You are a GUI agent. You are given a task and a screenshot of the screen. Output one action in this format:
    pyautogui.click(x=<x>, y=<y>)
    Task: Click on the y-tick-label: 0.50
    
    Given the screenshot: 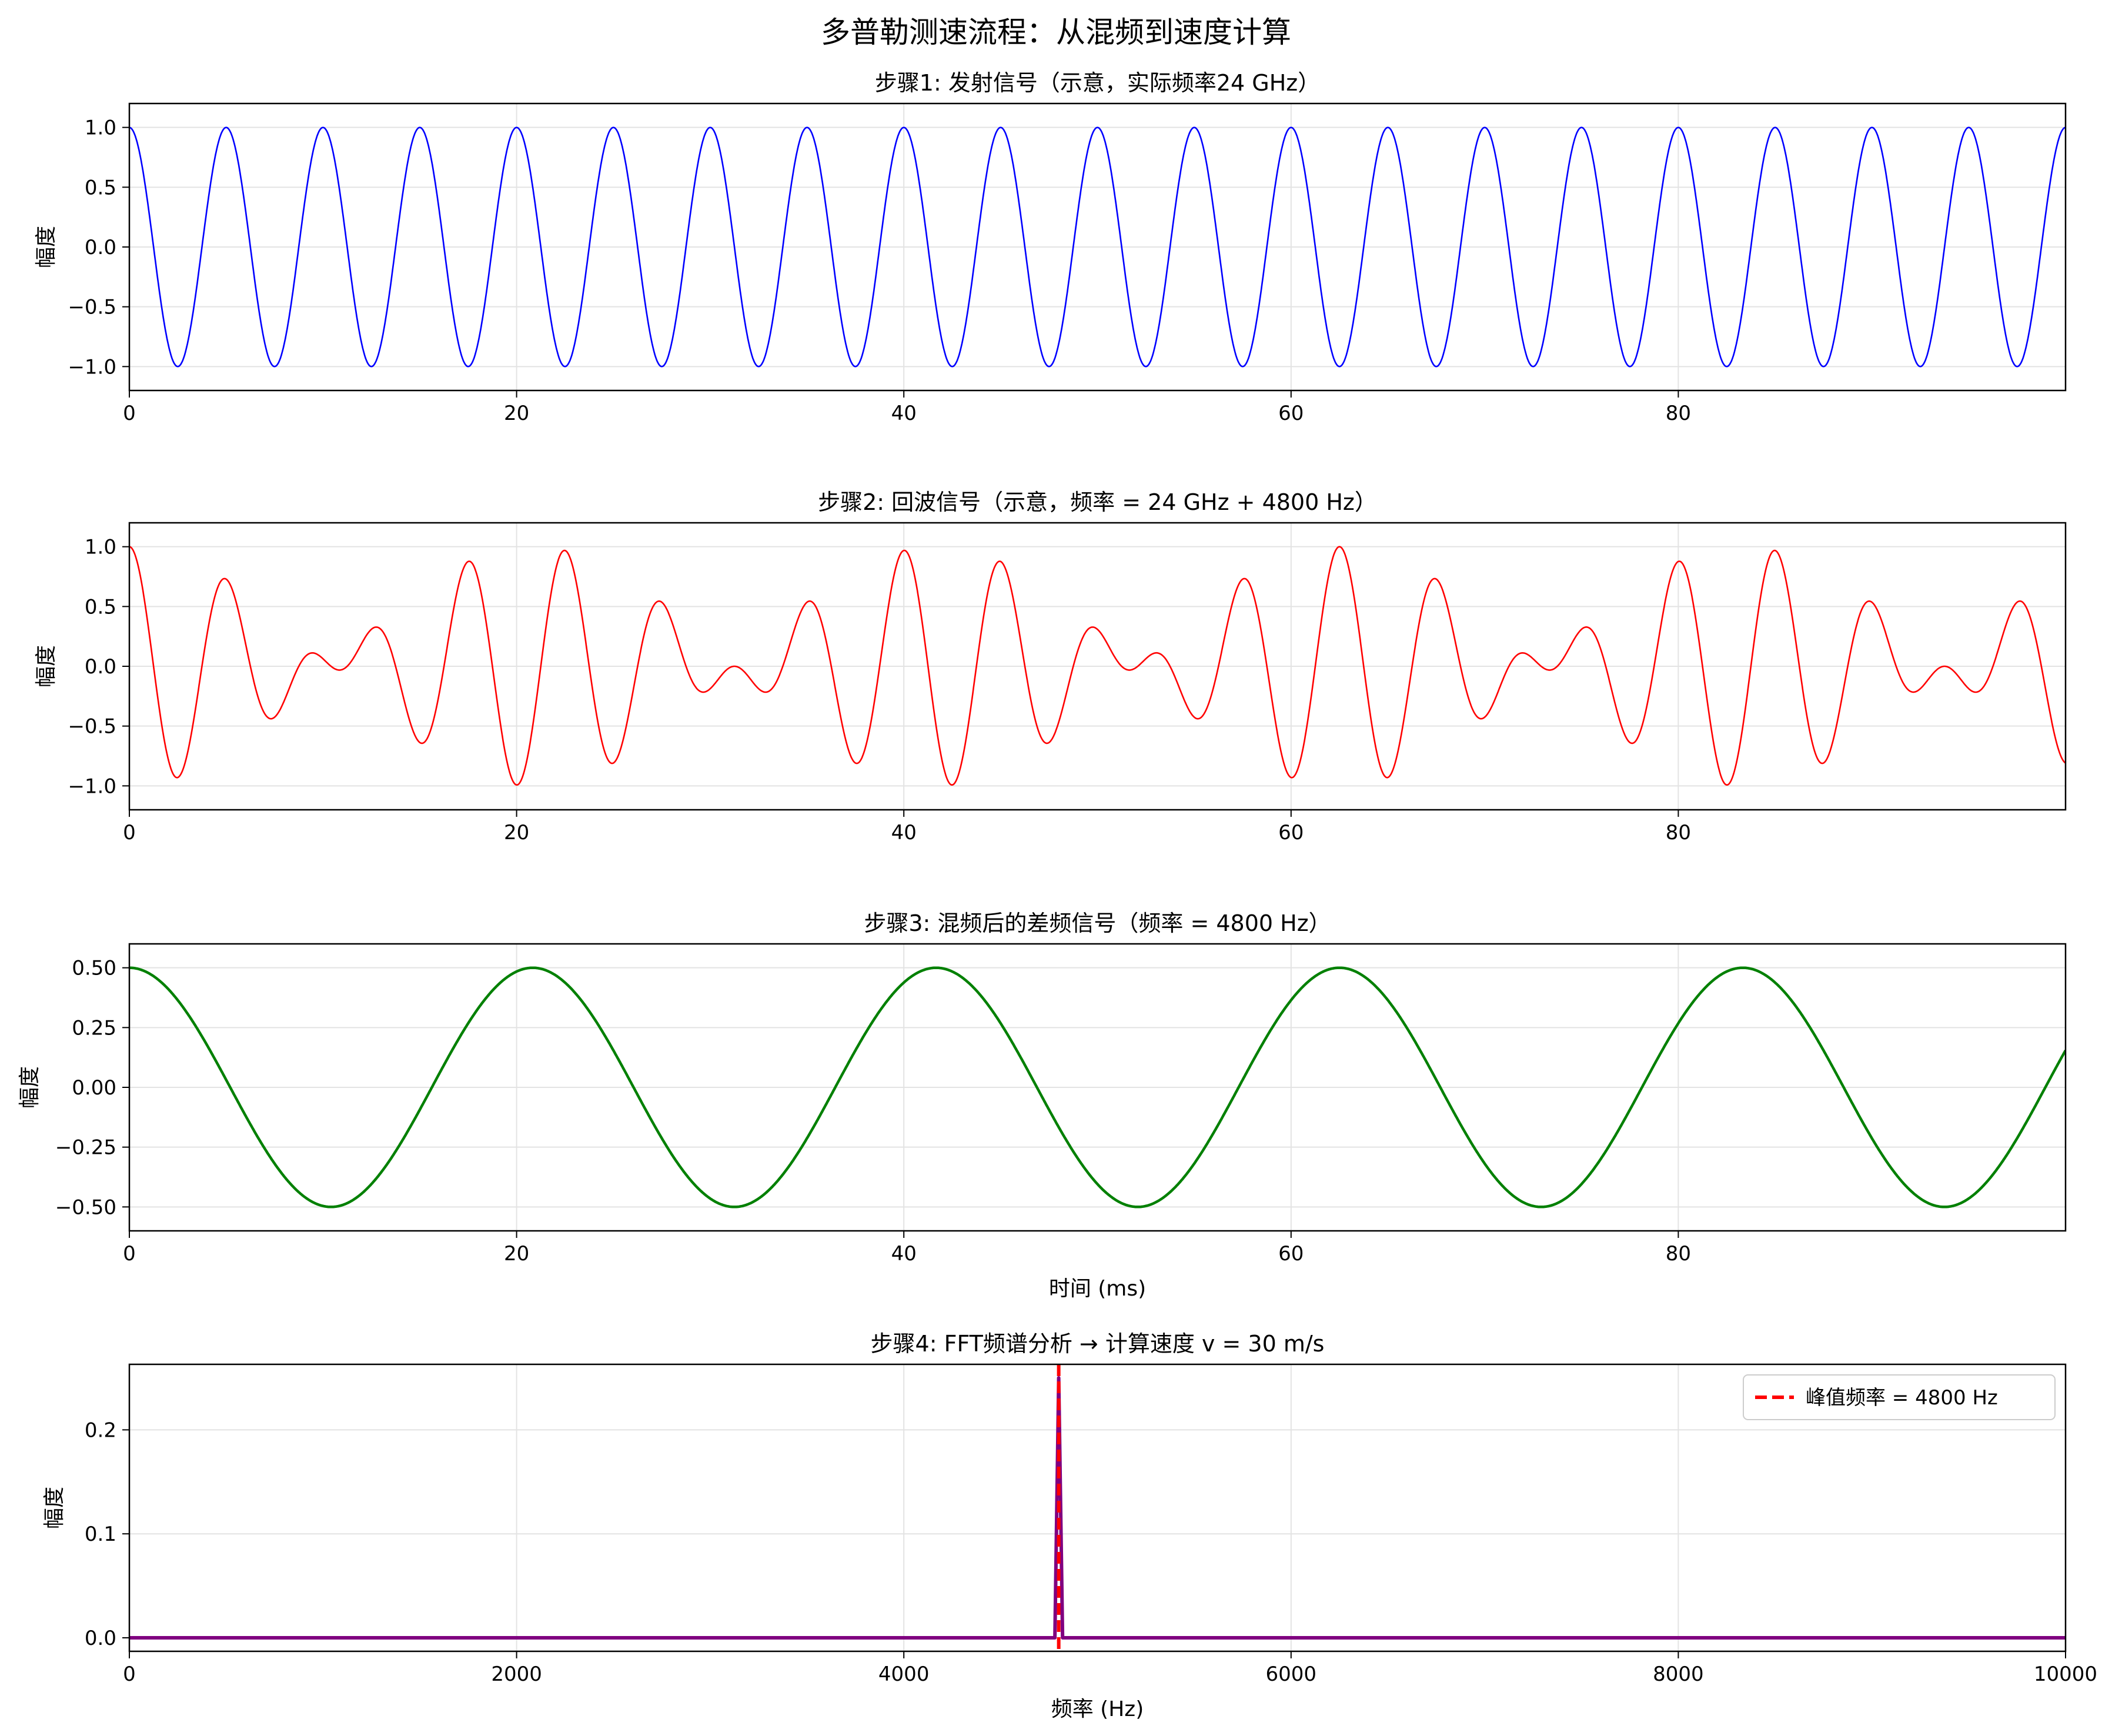 What is the action you would take?
    pyautogui.click(x=94, y=969)
    